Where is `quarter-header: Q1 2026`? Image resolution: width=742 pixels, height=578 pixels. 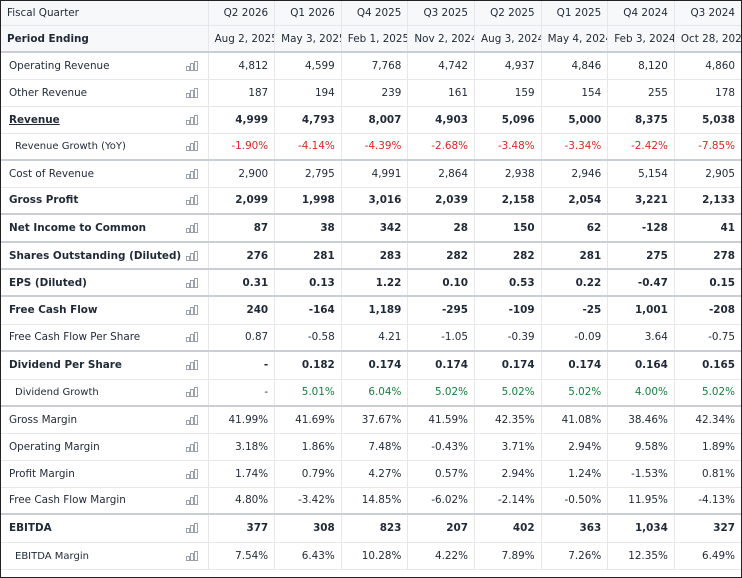
quarter-header: Q1 2026 is located at coordinates (308, 13).